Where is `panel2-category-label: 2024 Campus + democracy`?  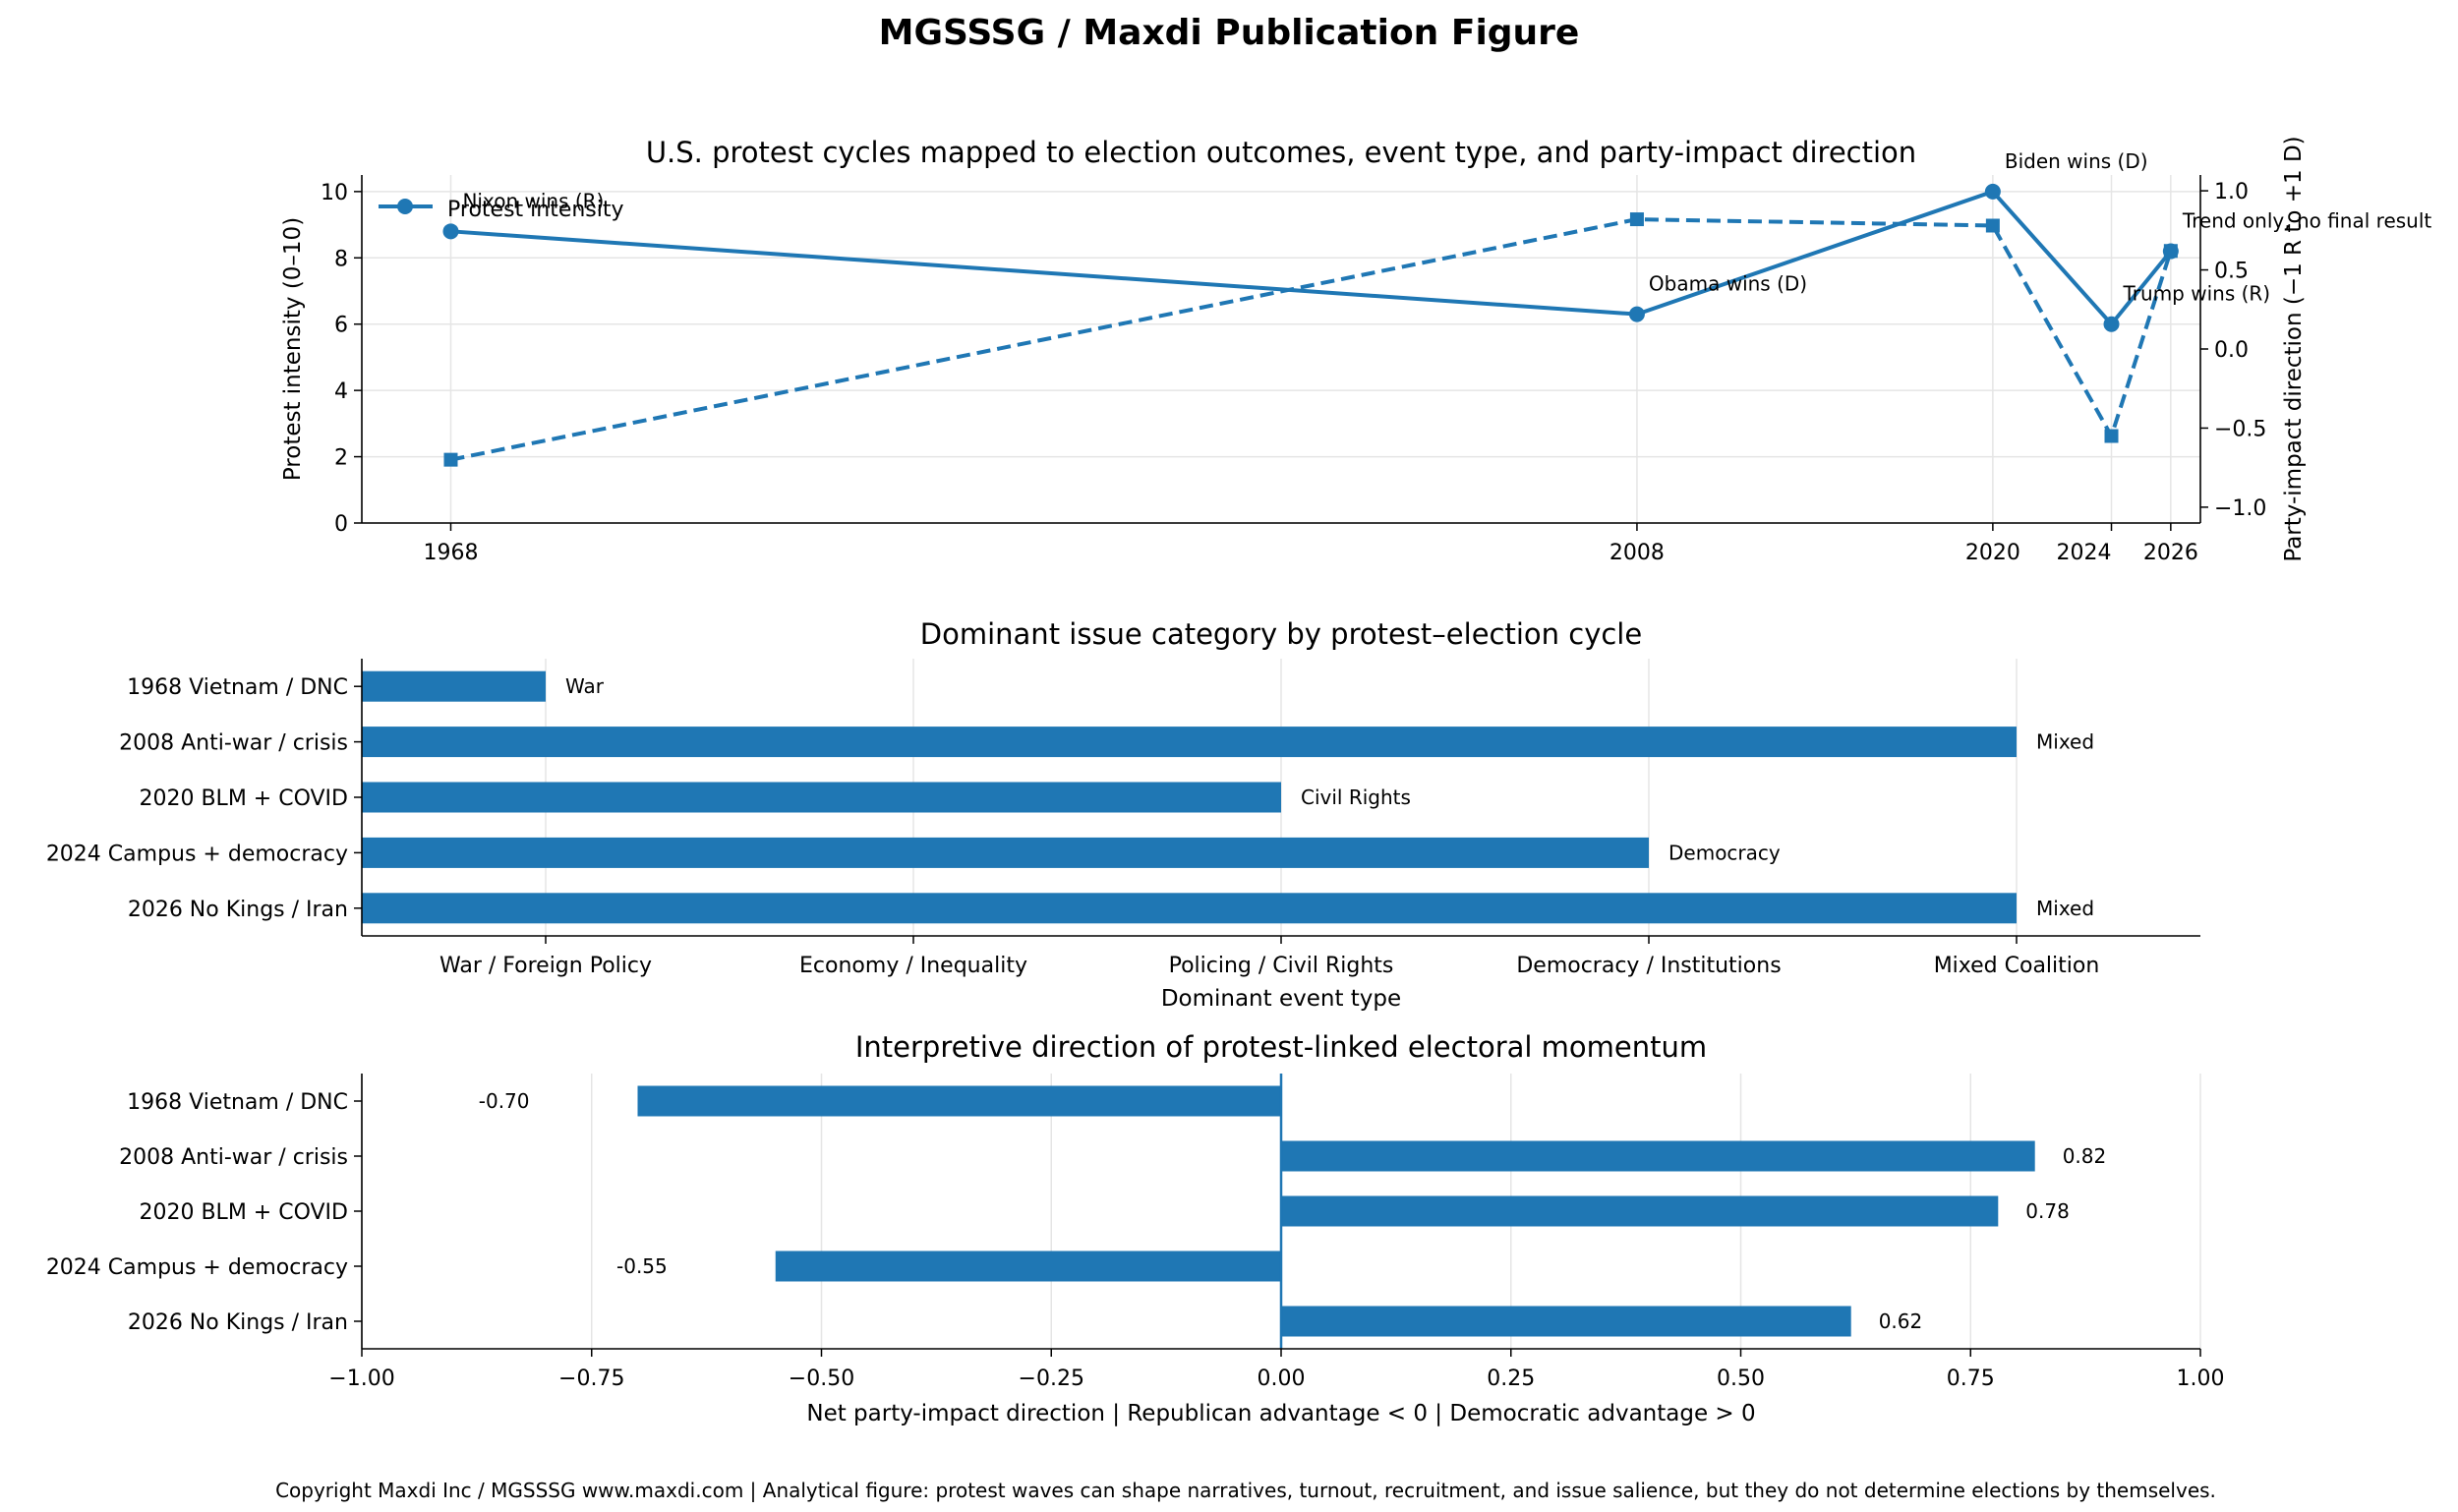
panel2-category-label: 2024 Campus + democracy is located at coordinates (197, 854).